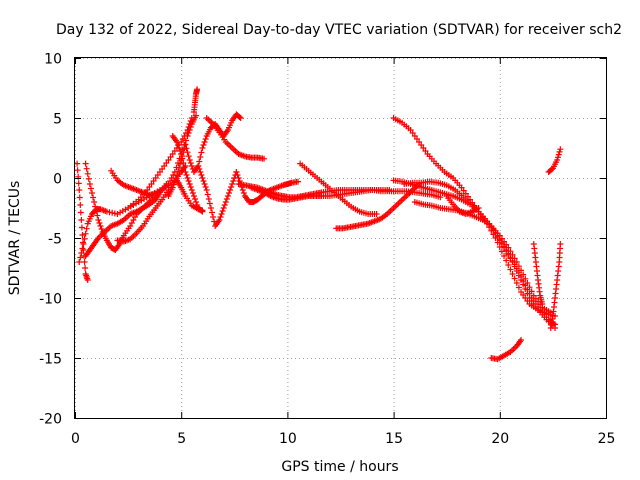 This screenshot has height=480, width=640. I want to click on y-tick-label: 10, so click(53, 60).